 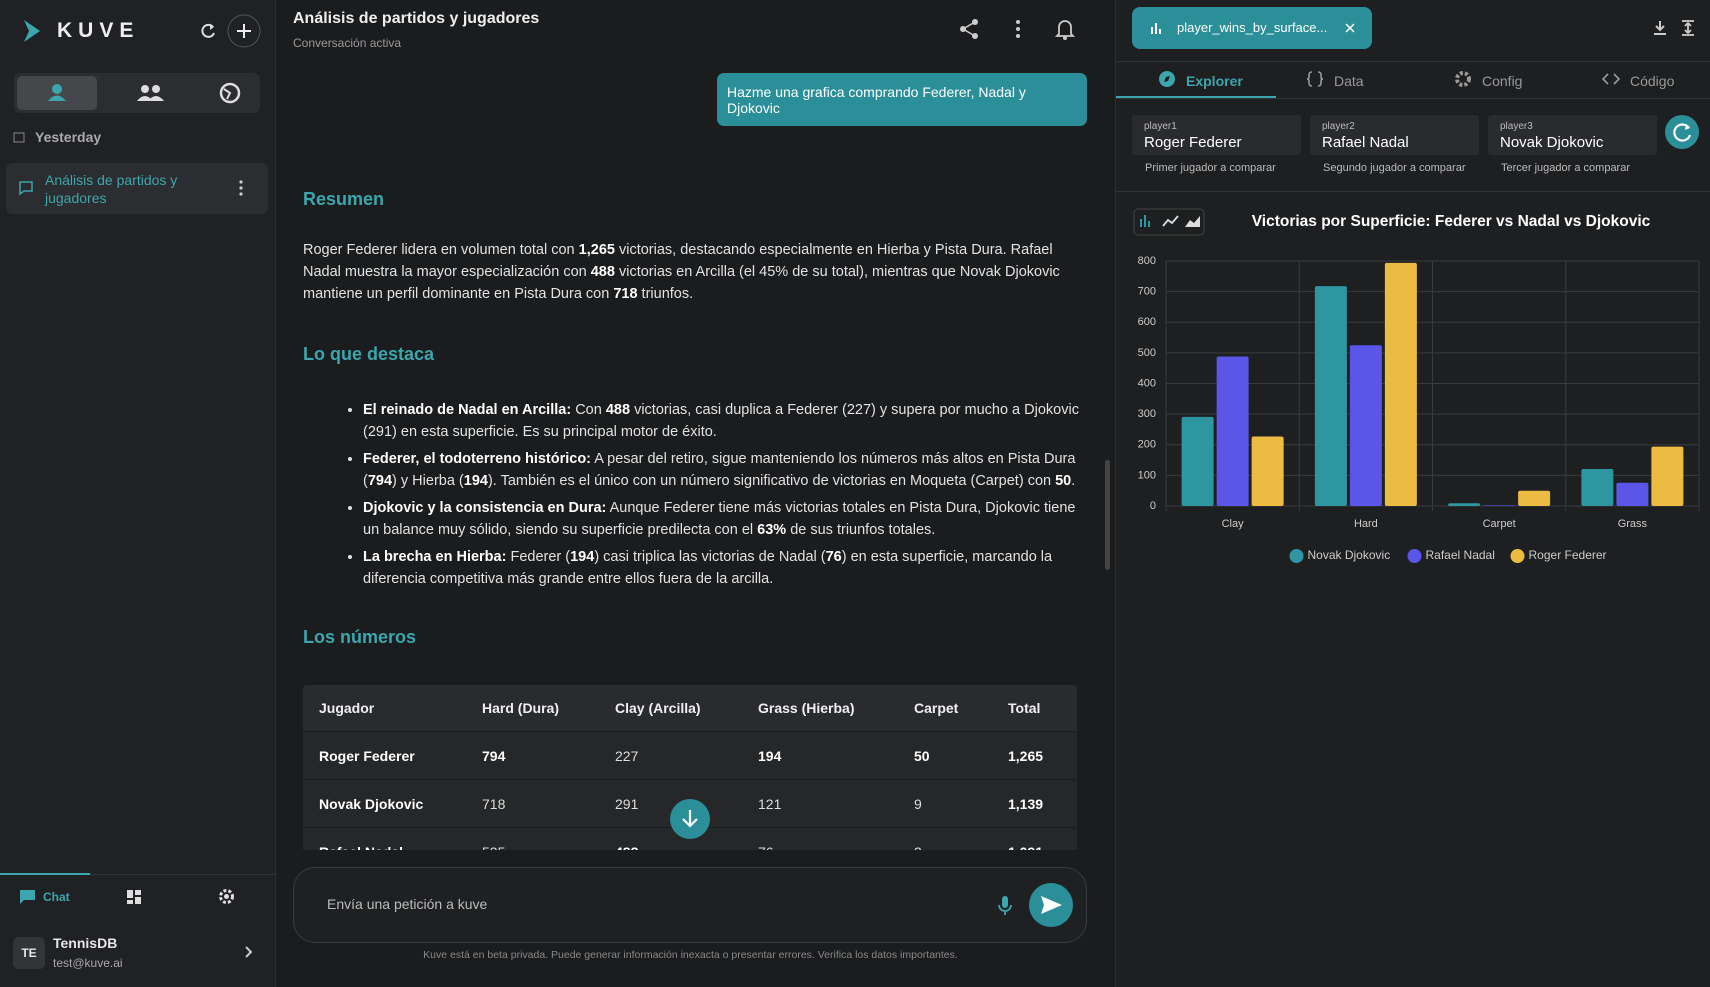 What do you see at coordinates (45, 874) in the screenshot?
I see `active-indicator` at bounding box center [45, 874].